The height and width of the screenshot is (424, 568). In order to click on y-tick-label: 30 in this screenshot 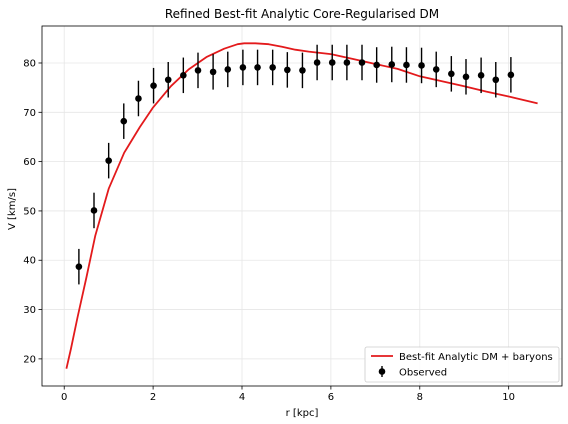, I will do `click(29, 310)`.